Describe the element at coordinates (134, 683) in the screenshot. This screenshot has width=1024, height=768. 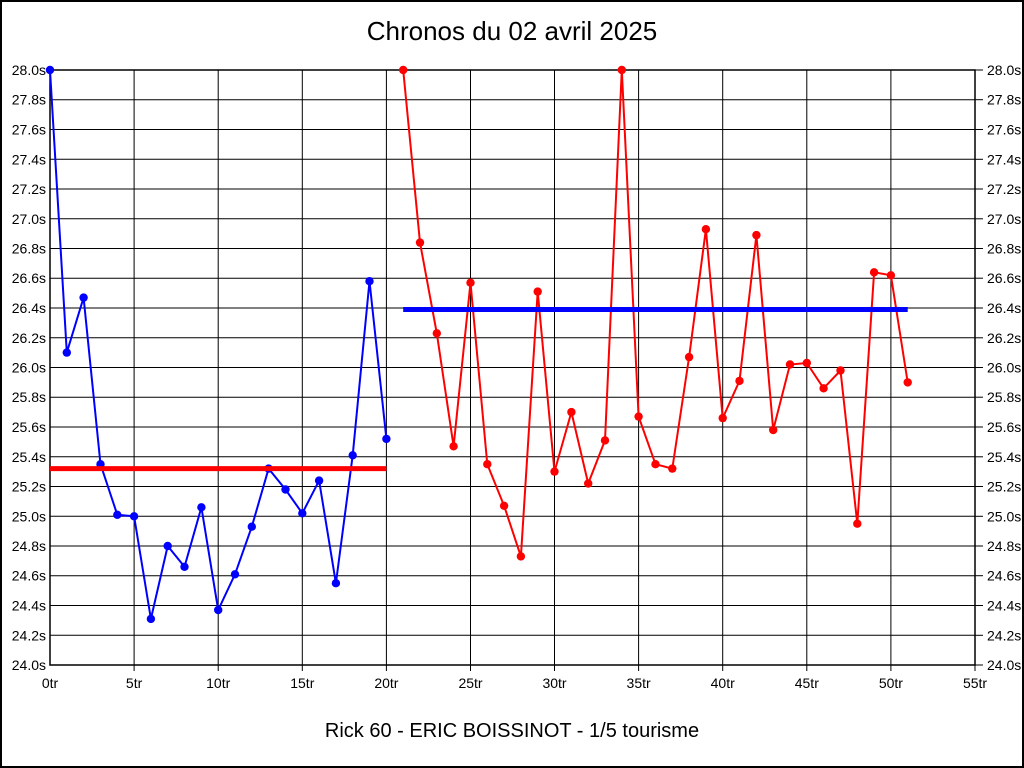
I see `svg-text: 5tr` at that location.